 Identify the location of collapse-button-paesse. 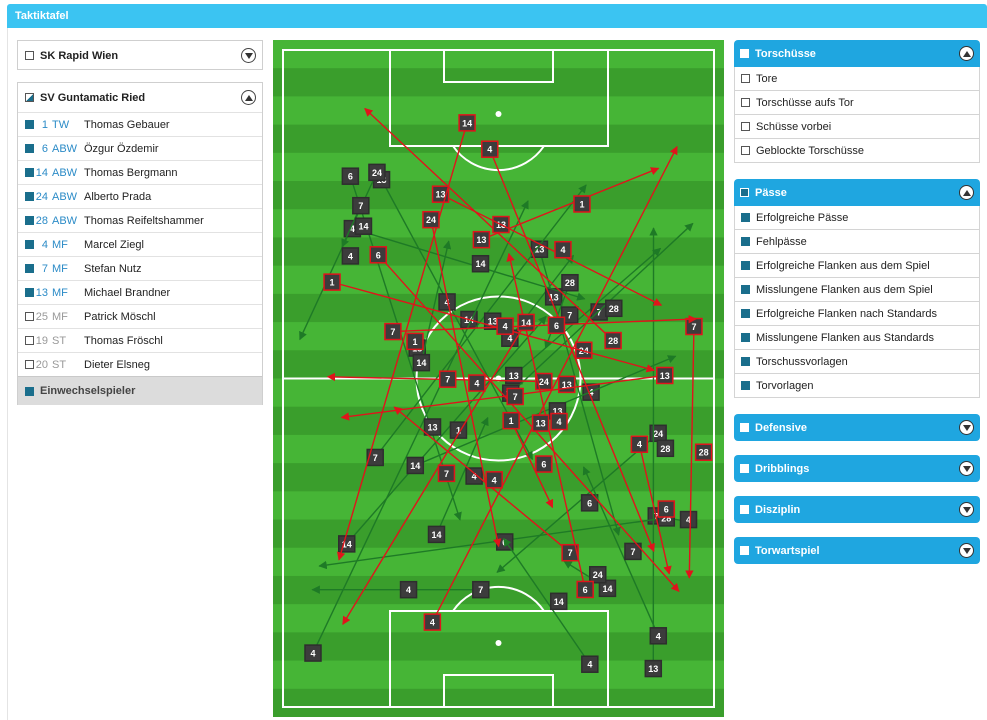
(966, 192).